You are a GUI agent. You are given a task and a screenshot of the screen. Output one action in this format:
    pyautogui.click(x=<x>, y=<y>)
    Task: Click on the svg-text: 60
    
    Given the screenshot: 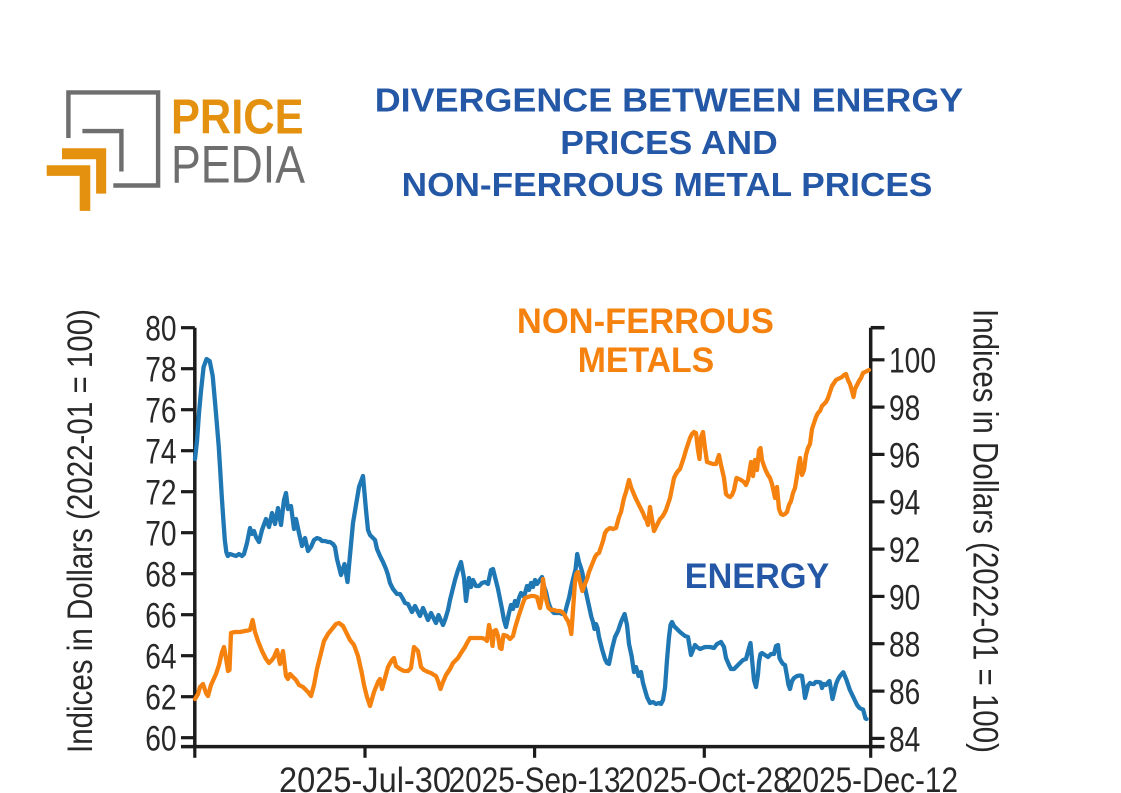 What is the action you would take?
    pyautogui.click(x=160, y=739)
    